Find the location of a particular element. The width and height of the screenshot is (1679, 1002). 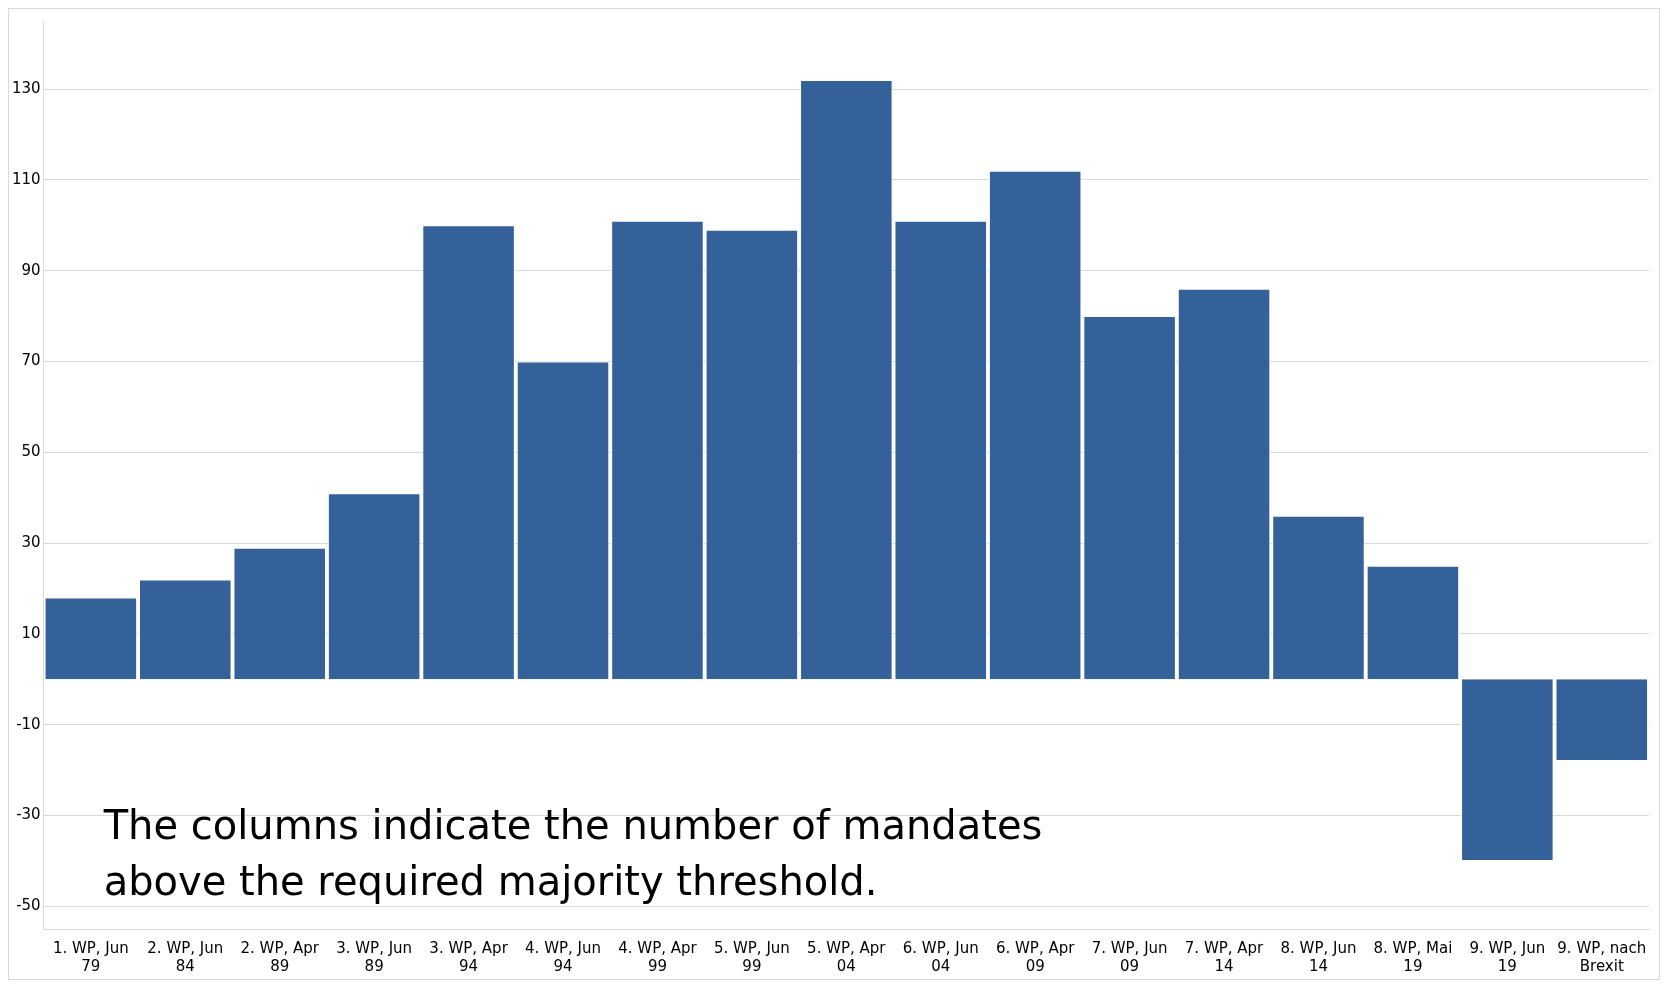

x-tick-label: 2. WP, Apr 89 is located at coordinates (280, 956).